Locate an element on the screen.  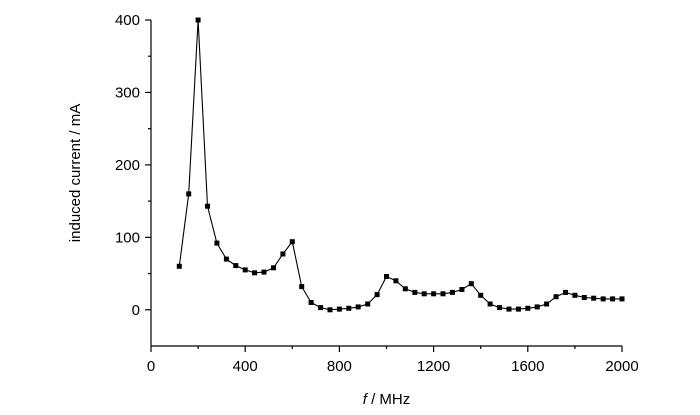
x-axis-label: f / MHz is located at coordinates (387, 399).